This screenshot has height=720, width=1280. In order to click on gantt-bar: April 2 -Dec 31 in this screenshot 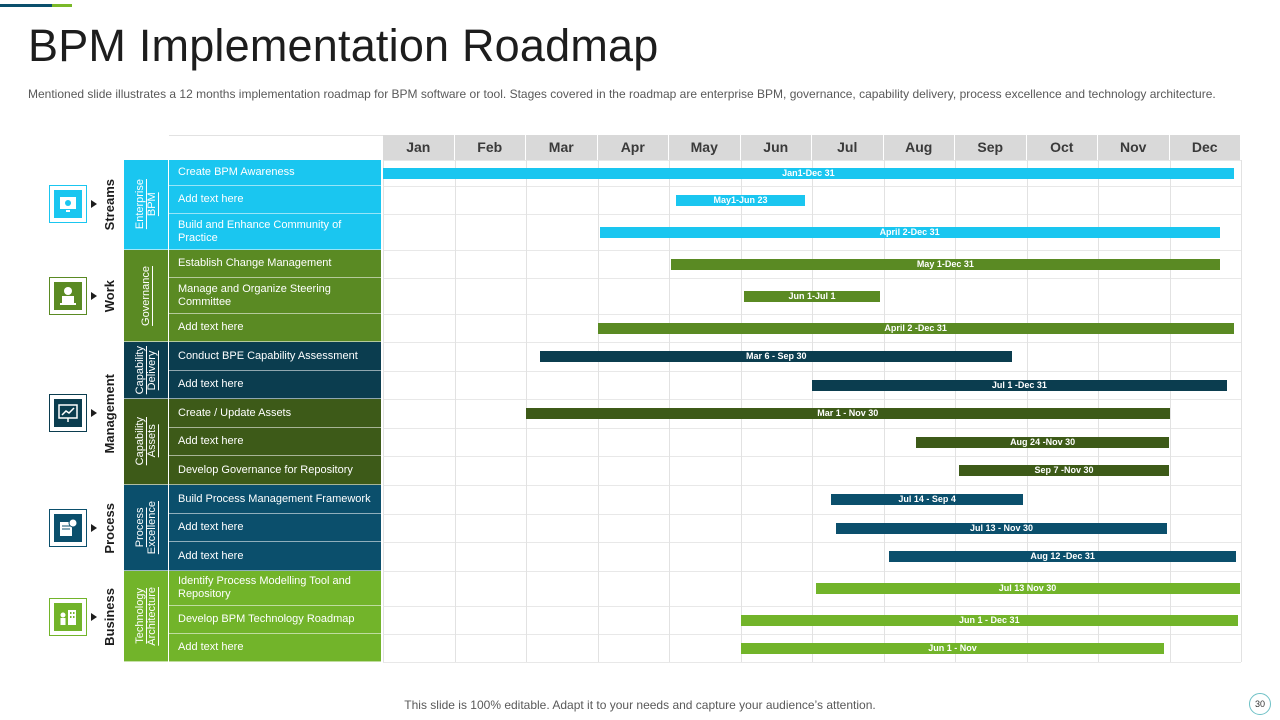, I will do `click(915, 328)`.